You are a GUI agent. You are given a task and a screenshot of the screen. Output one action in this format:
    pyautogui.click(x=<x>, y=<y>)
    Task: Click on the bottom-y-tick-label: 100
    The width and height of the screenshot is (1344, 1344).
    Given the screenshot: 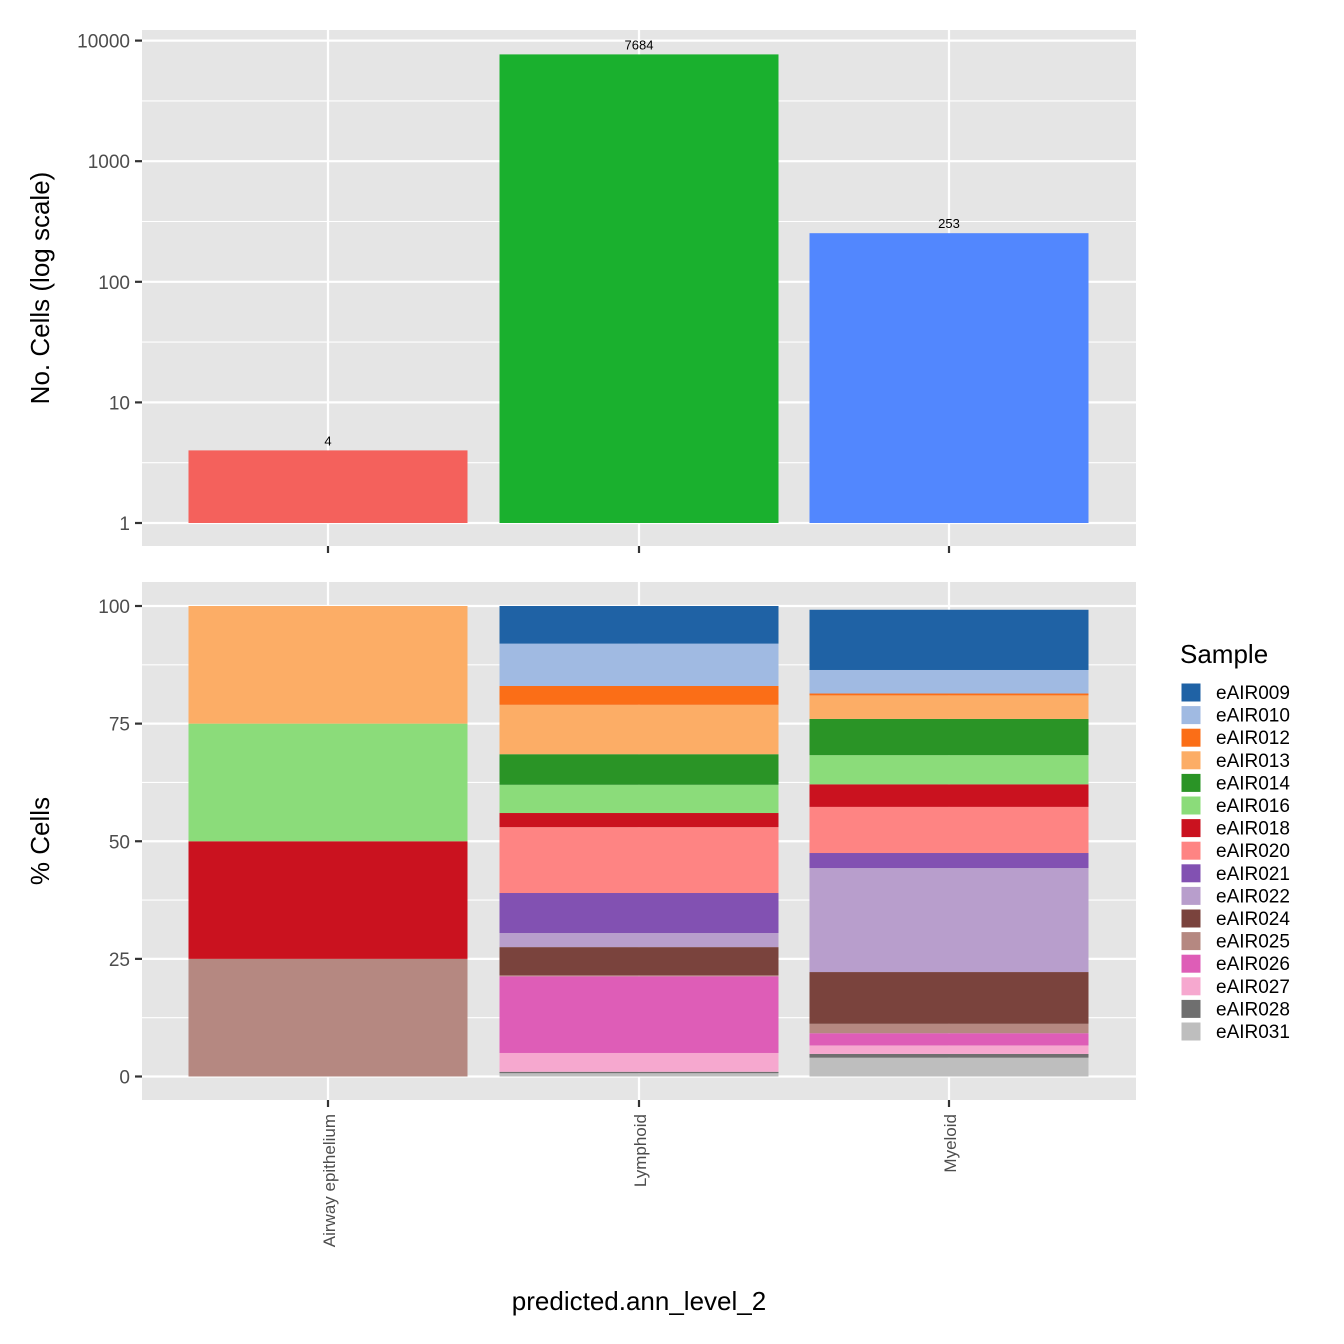 What is the action you would take?
    pyautogui.click(x=114, y=607)
    